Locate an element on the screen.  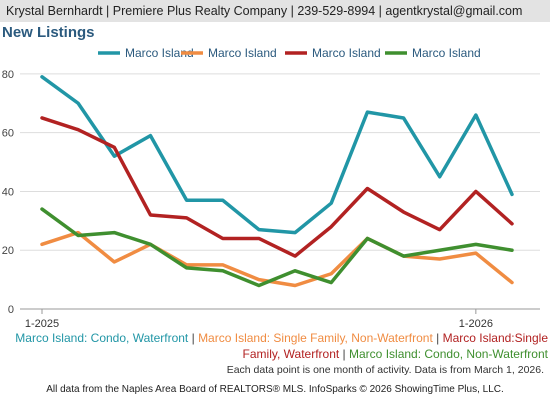
x-tick-label: 1-2026 is located at coordinates (476, 324).